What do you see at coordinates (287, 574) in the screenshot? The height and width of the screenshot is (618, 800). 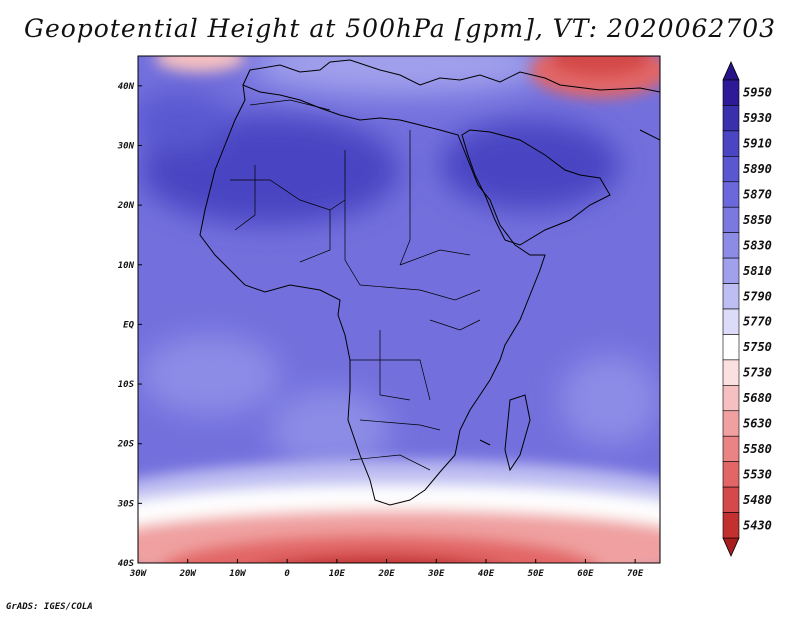 I see `lon-tick-label: 0` at bounding box center [287, 574].